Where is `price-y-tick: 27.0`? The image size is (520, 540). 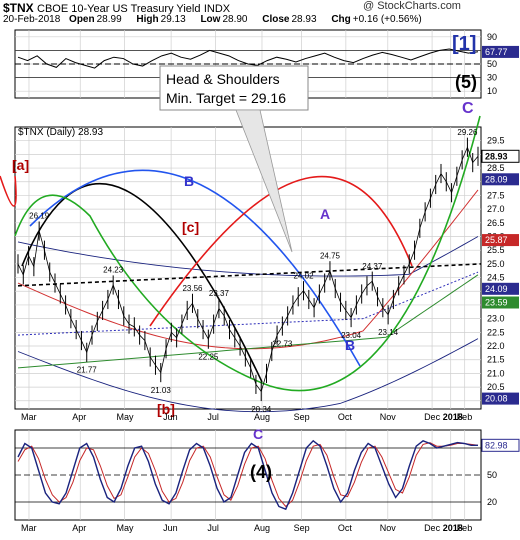 price-y-tick: 27.0 is located at coordinates (496, 209).